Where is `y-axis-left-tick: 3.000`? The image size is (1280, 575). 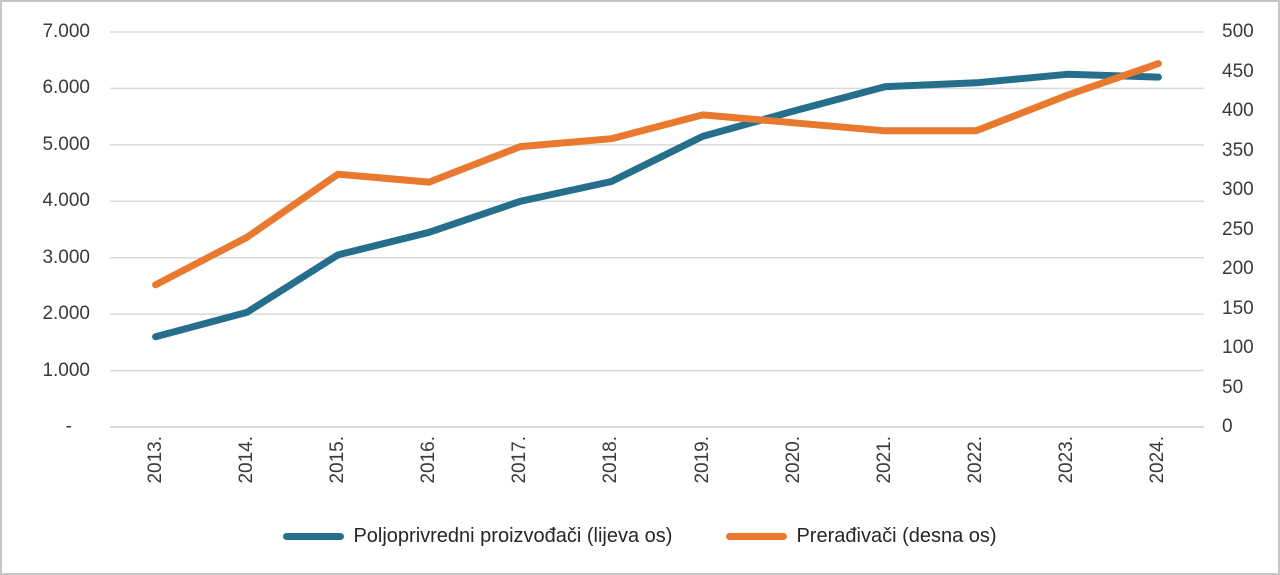 y-axis-left-tick: 3.000 is located at coordinates (66, 257).